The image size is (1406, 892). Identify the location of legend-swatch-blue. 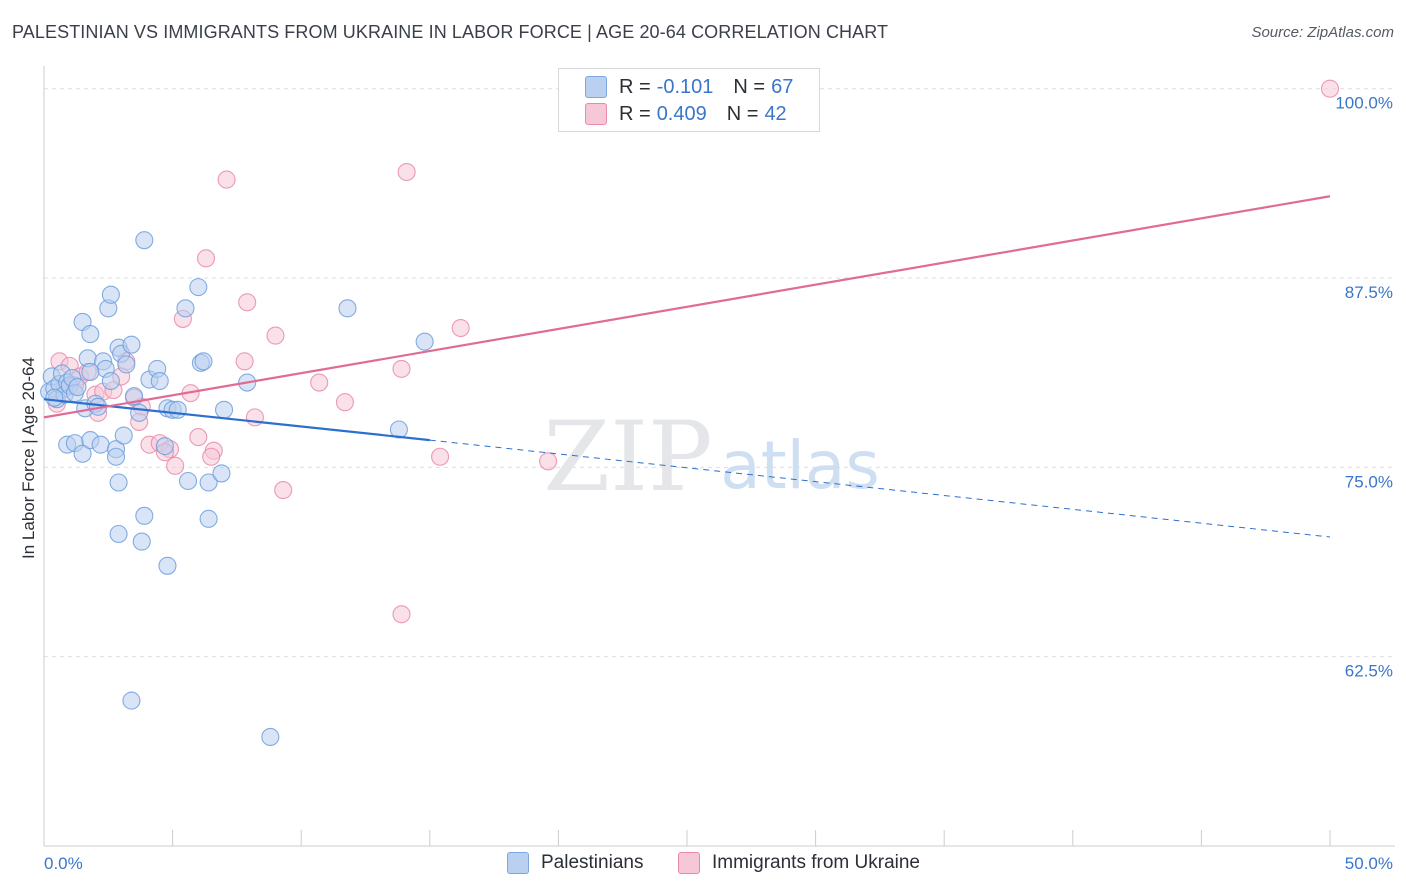
(596, 87).